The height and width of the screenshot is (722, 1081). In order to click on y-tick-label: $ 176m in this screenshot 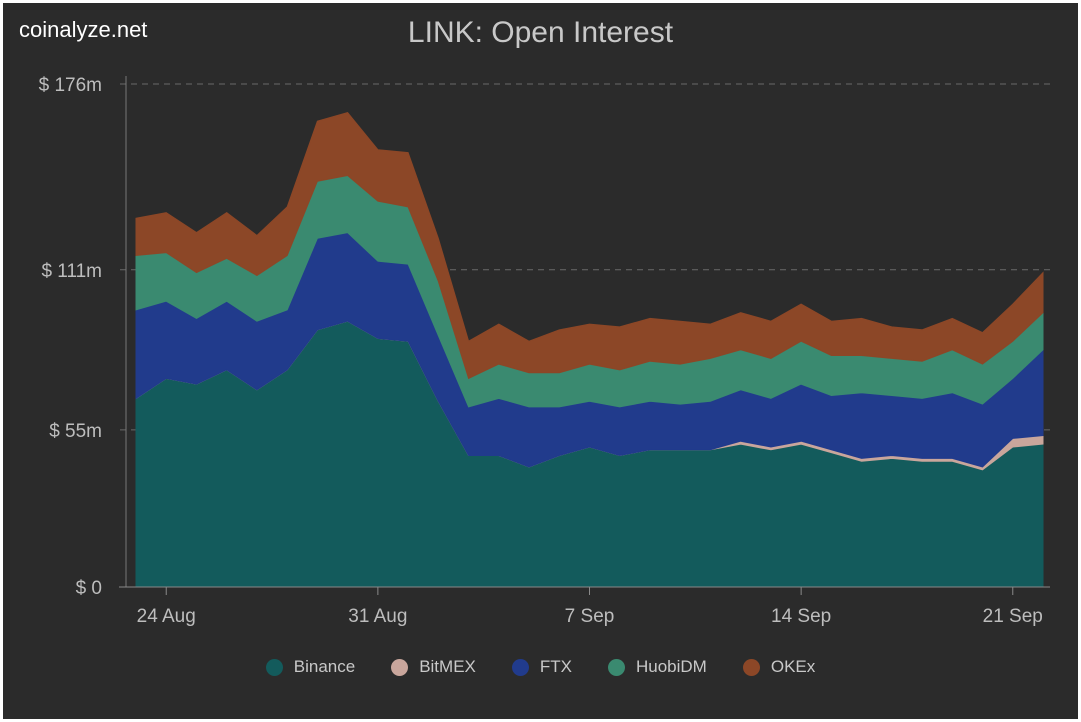, I will do `click(70, 85)`.